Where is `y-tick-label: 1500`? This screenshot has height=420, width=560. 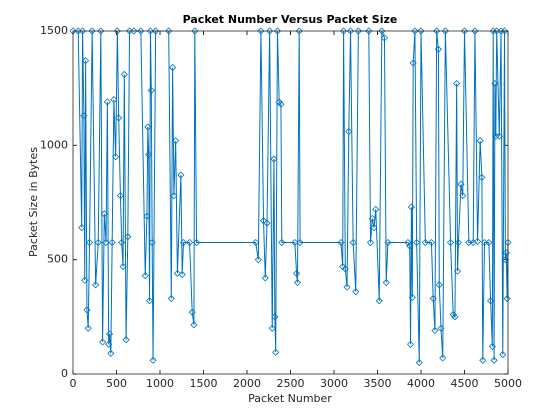 y-tick-label: 1500 is located at coordinates (54, 30).